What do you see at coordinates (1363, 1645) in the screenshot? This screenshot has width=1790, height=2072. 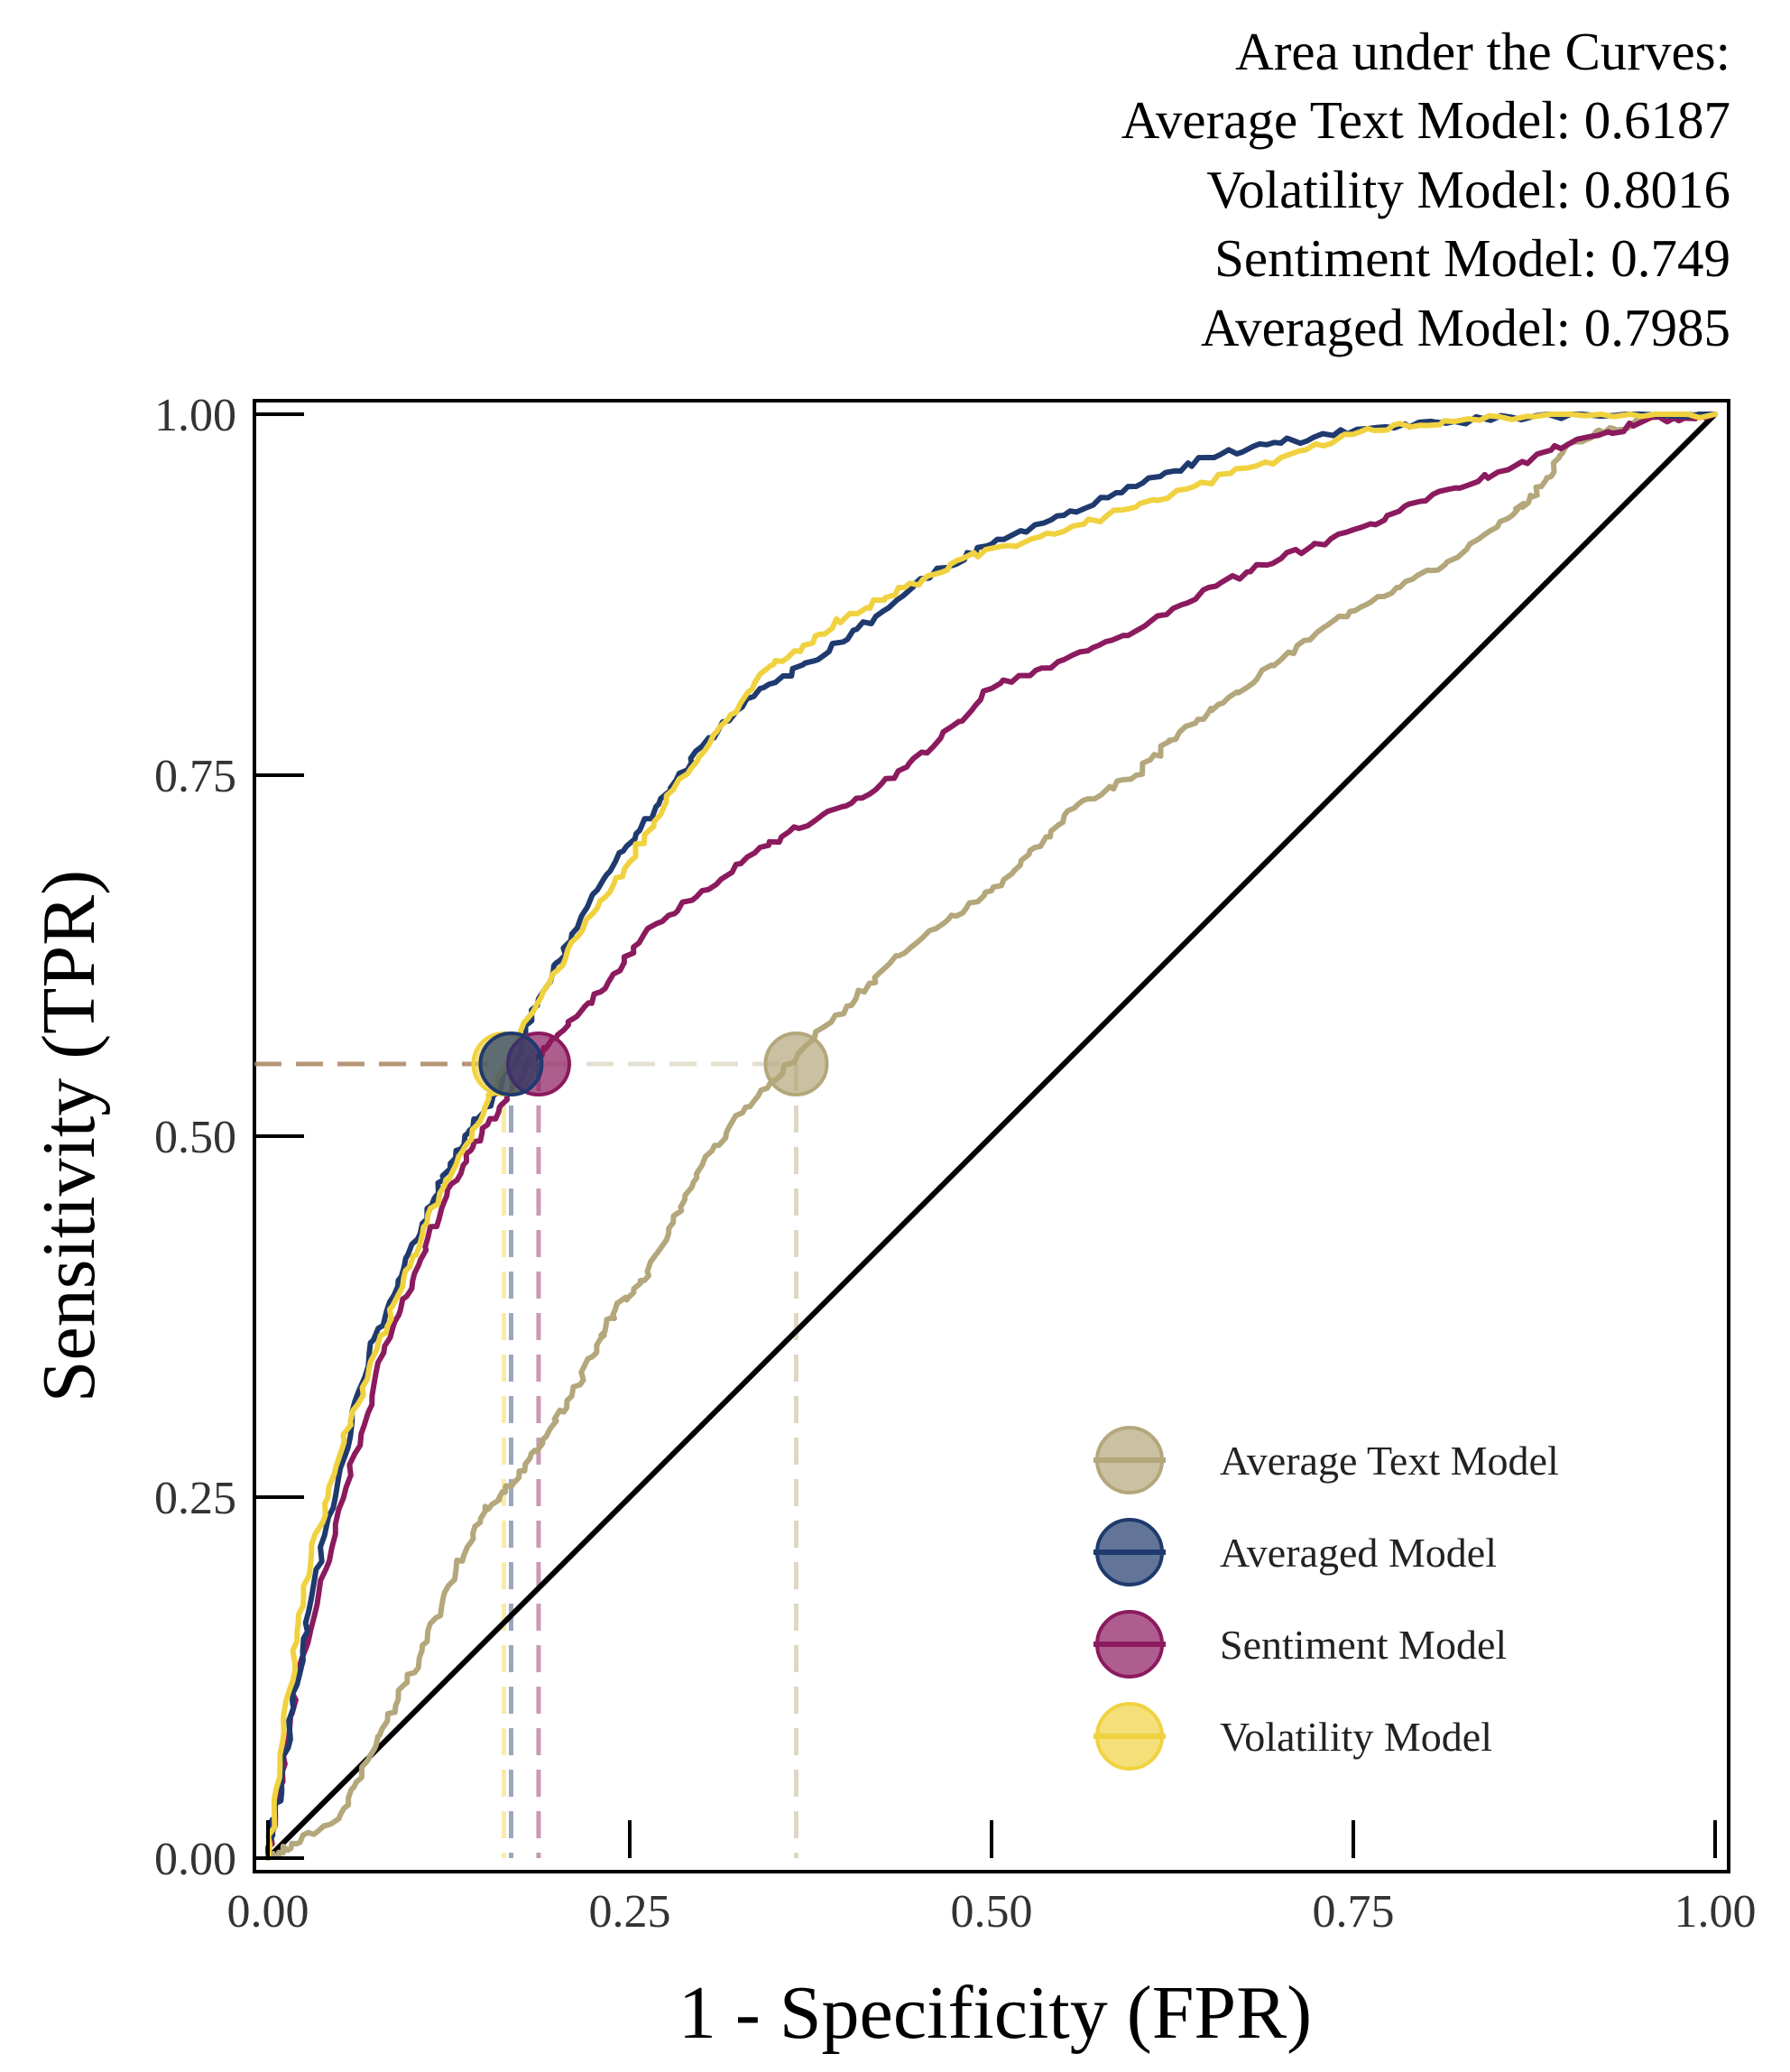 I see `legend-label-sentiment-model: Sentiment Model` at bounding box center [1363, 1645].